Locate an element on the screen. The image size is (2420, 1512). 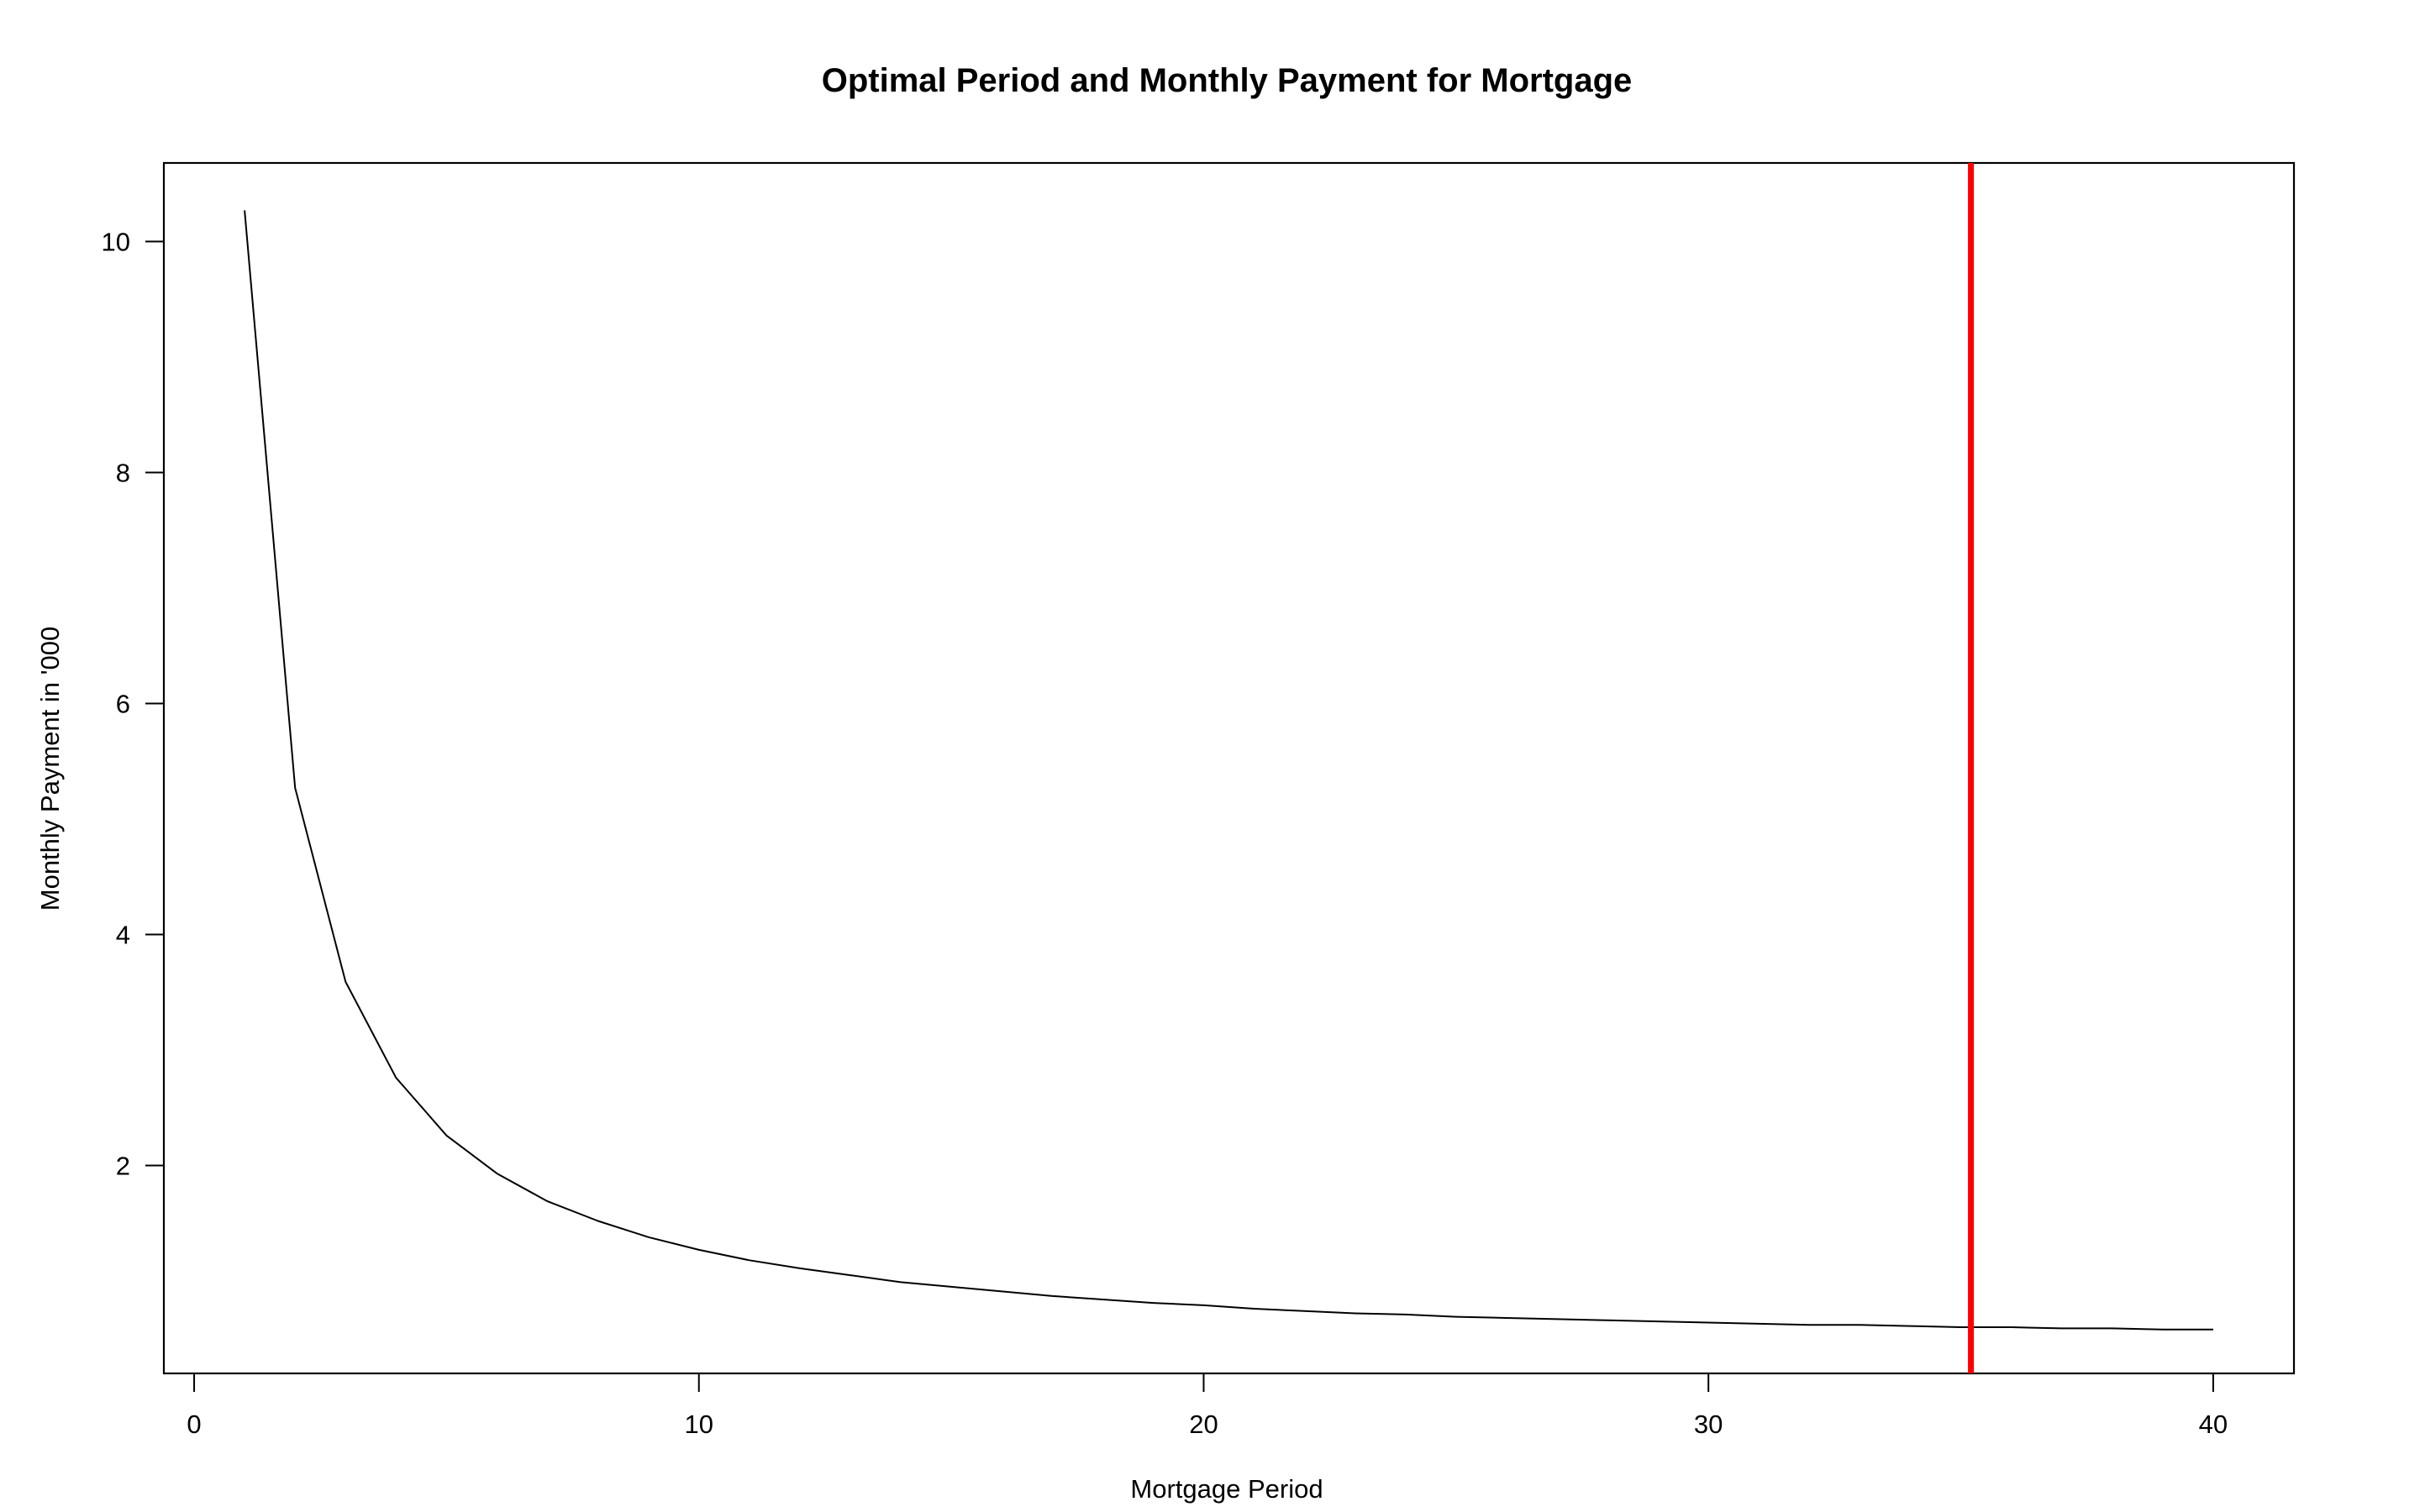
y-axis-label: Monthly Payment in '000 is located at coordinates (50, 769).